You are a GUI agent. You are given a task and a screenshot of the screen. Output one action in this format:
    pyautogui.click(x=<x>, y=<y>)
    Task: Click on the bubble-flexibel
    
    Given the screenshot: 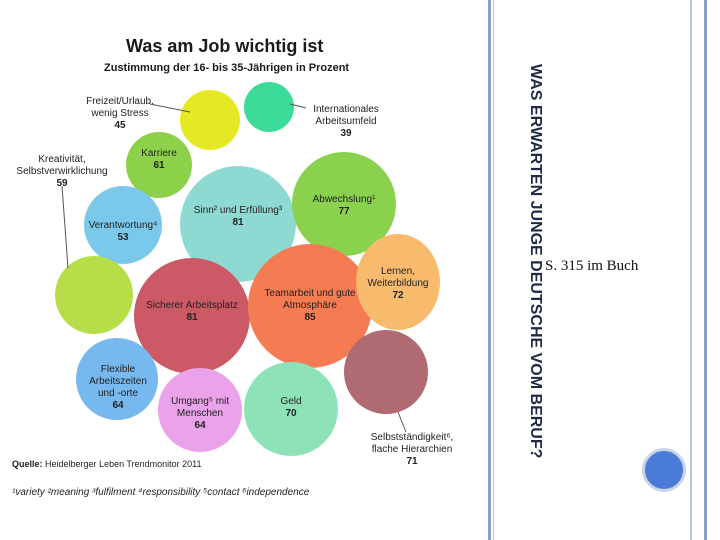 What is the action you would take?
    pyautogui.click(x=117, y=379)
    